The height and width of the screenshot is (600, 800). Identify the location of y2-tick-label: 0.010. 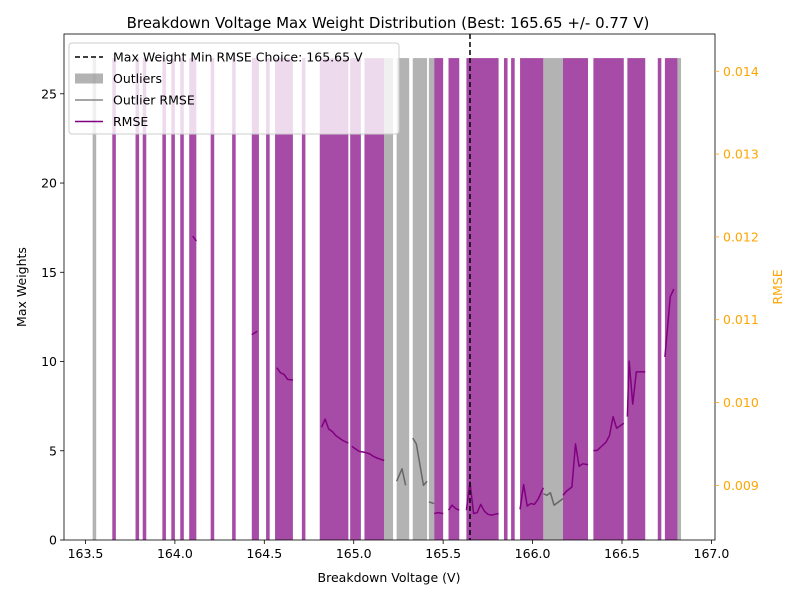
(741, 402).